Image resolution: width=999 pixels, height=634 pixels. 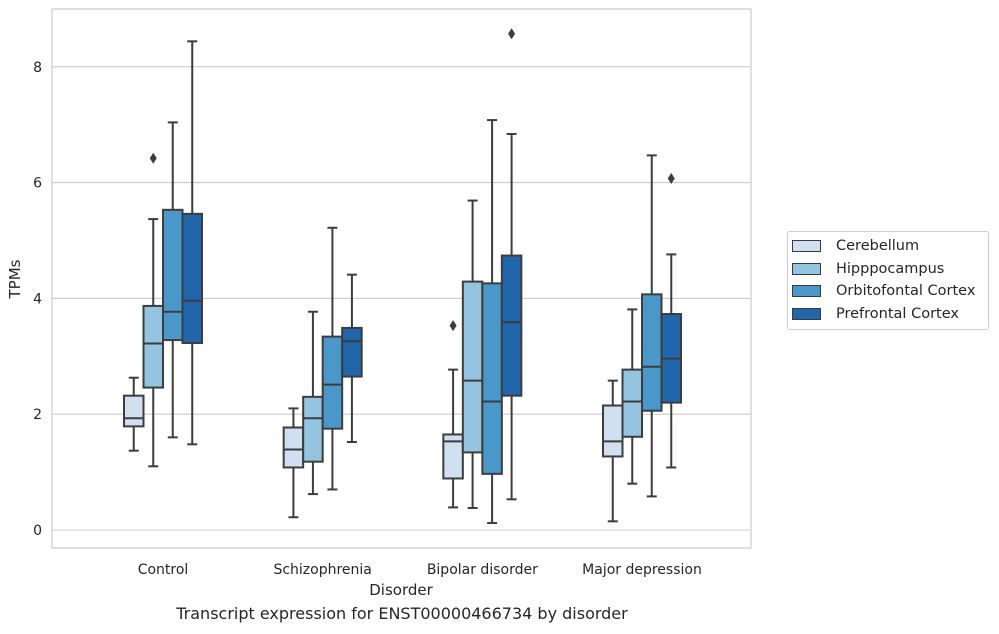 I want to click on y-tick-label: 0, so click(x=37, y=531).